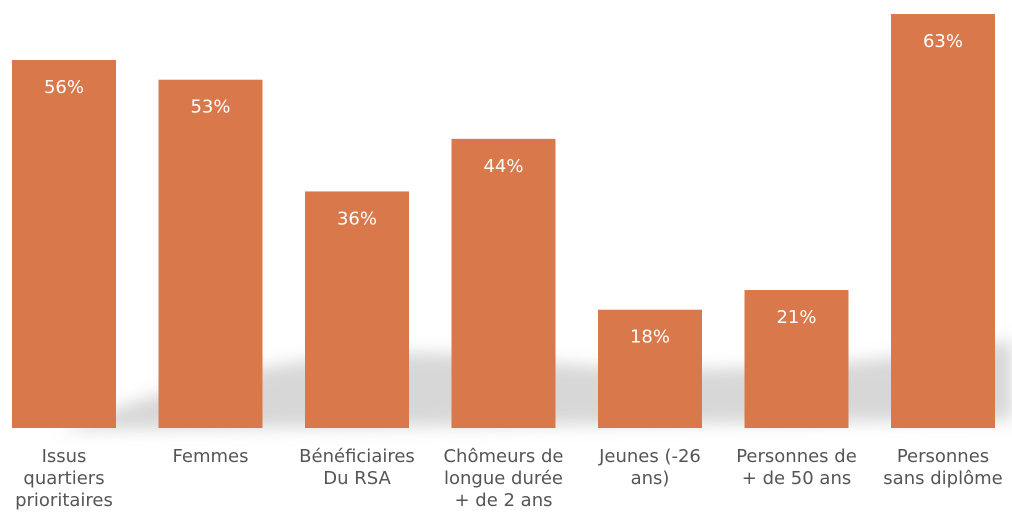 This screenshot has height=524, width=1012. What do you see at coordinates (64, 500) in the screenshot?
I see `x-tick-label: prioritaires` at bounding box center [64, 500].